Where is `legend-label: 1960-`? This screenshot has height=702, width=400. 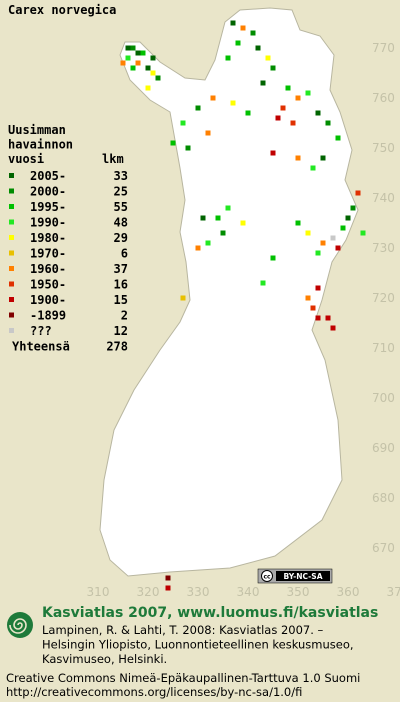 legend-label: 1960- is located at coordinates (48, 269).